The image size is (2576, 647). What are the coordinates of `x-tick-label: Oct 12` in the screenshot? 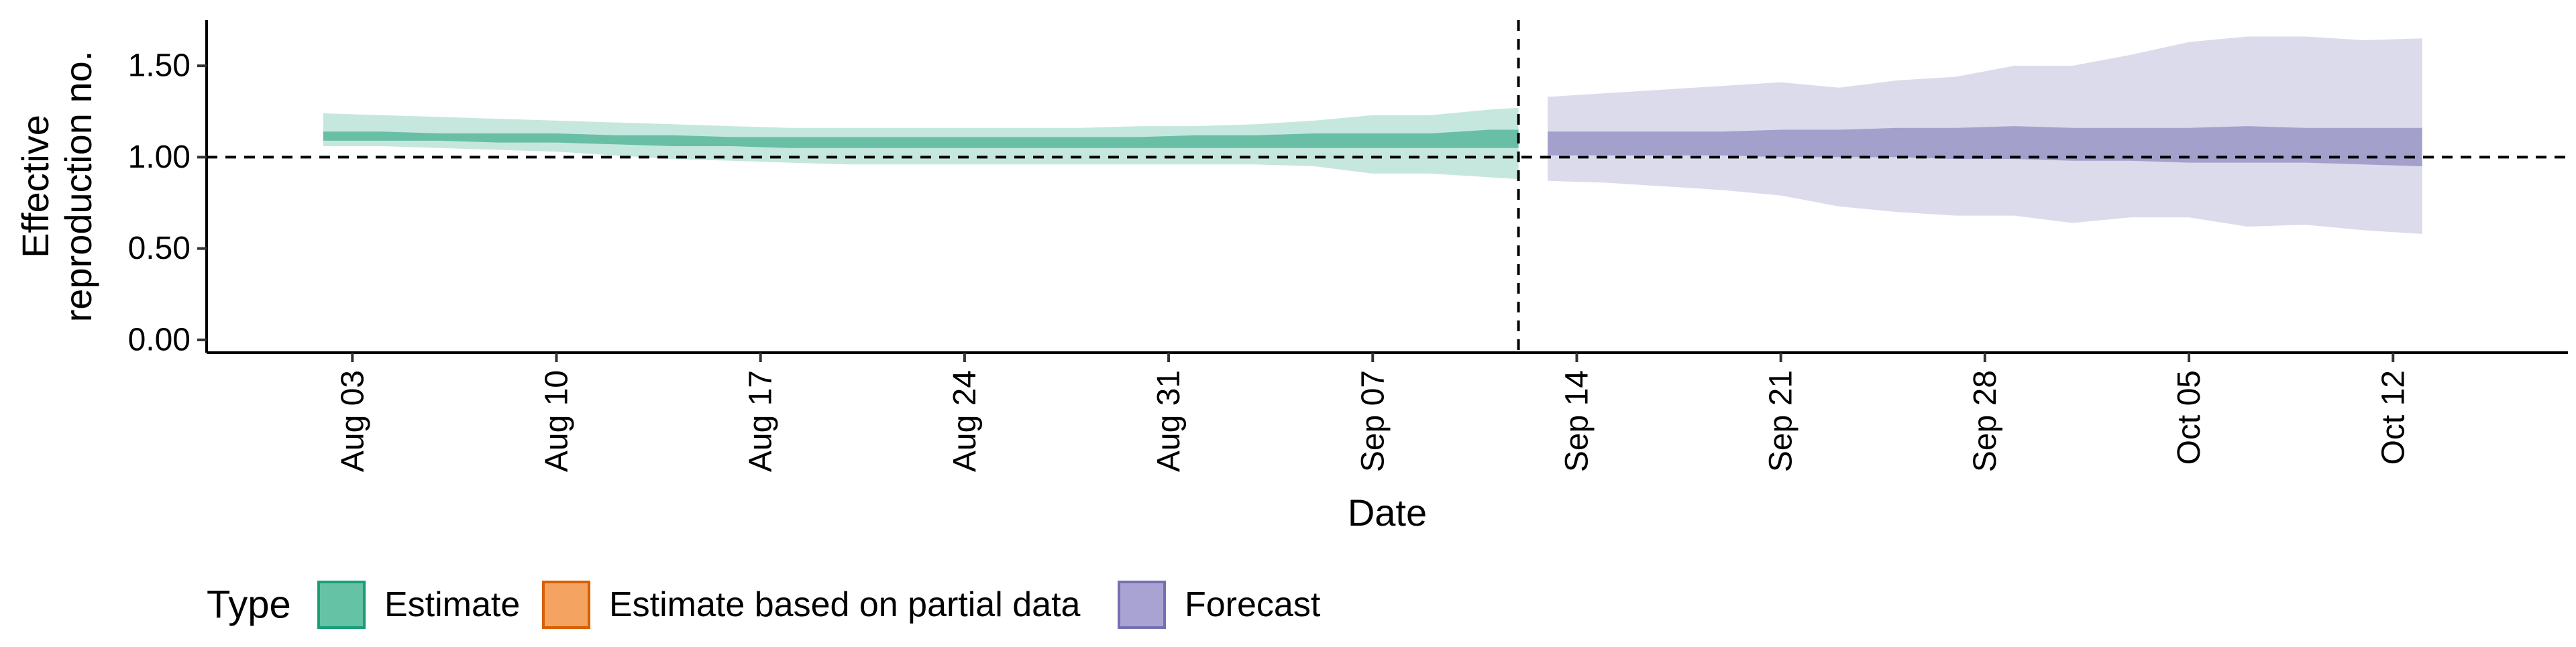 It's located at (2393, 417).